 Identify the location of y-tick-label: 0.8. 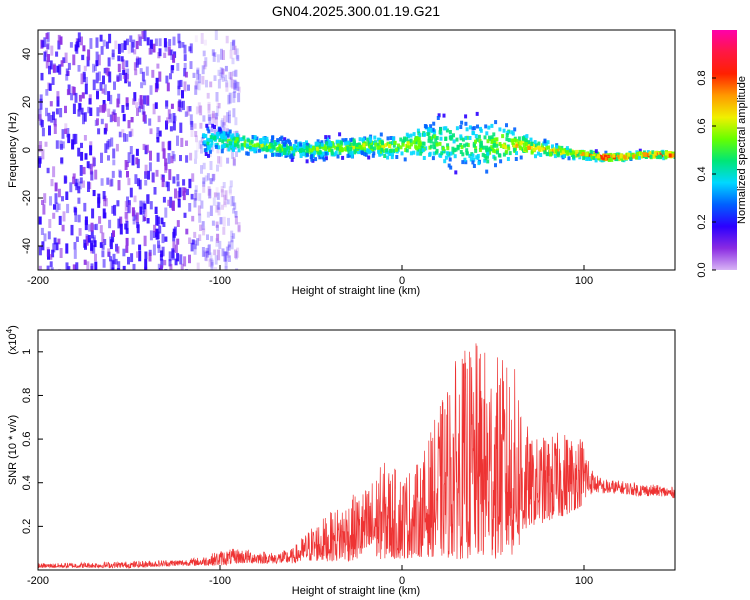
(27, 395).